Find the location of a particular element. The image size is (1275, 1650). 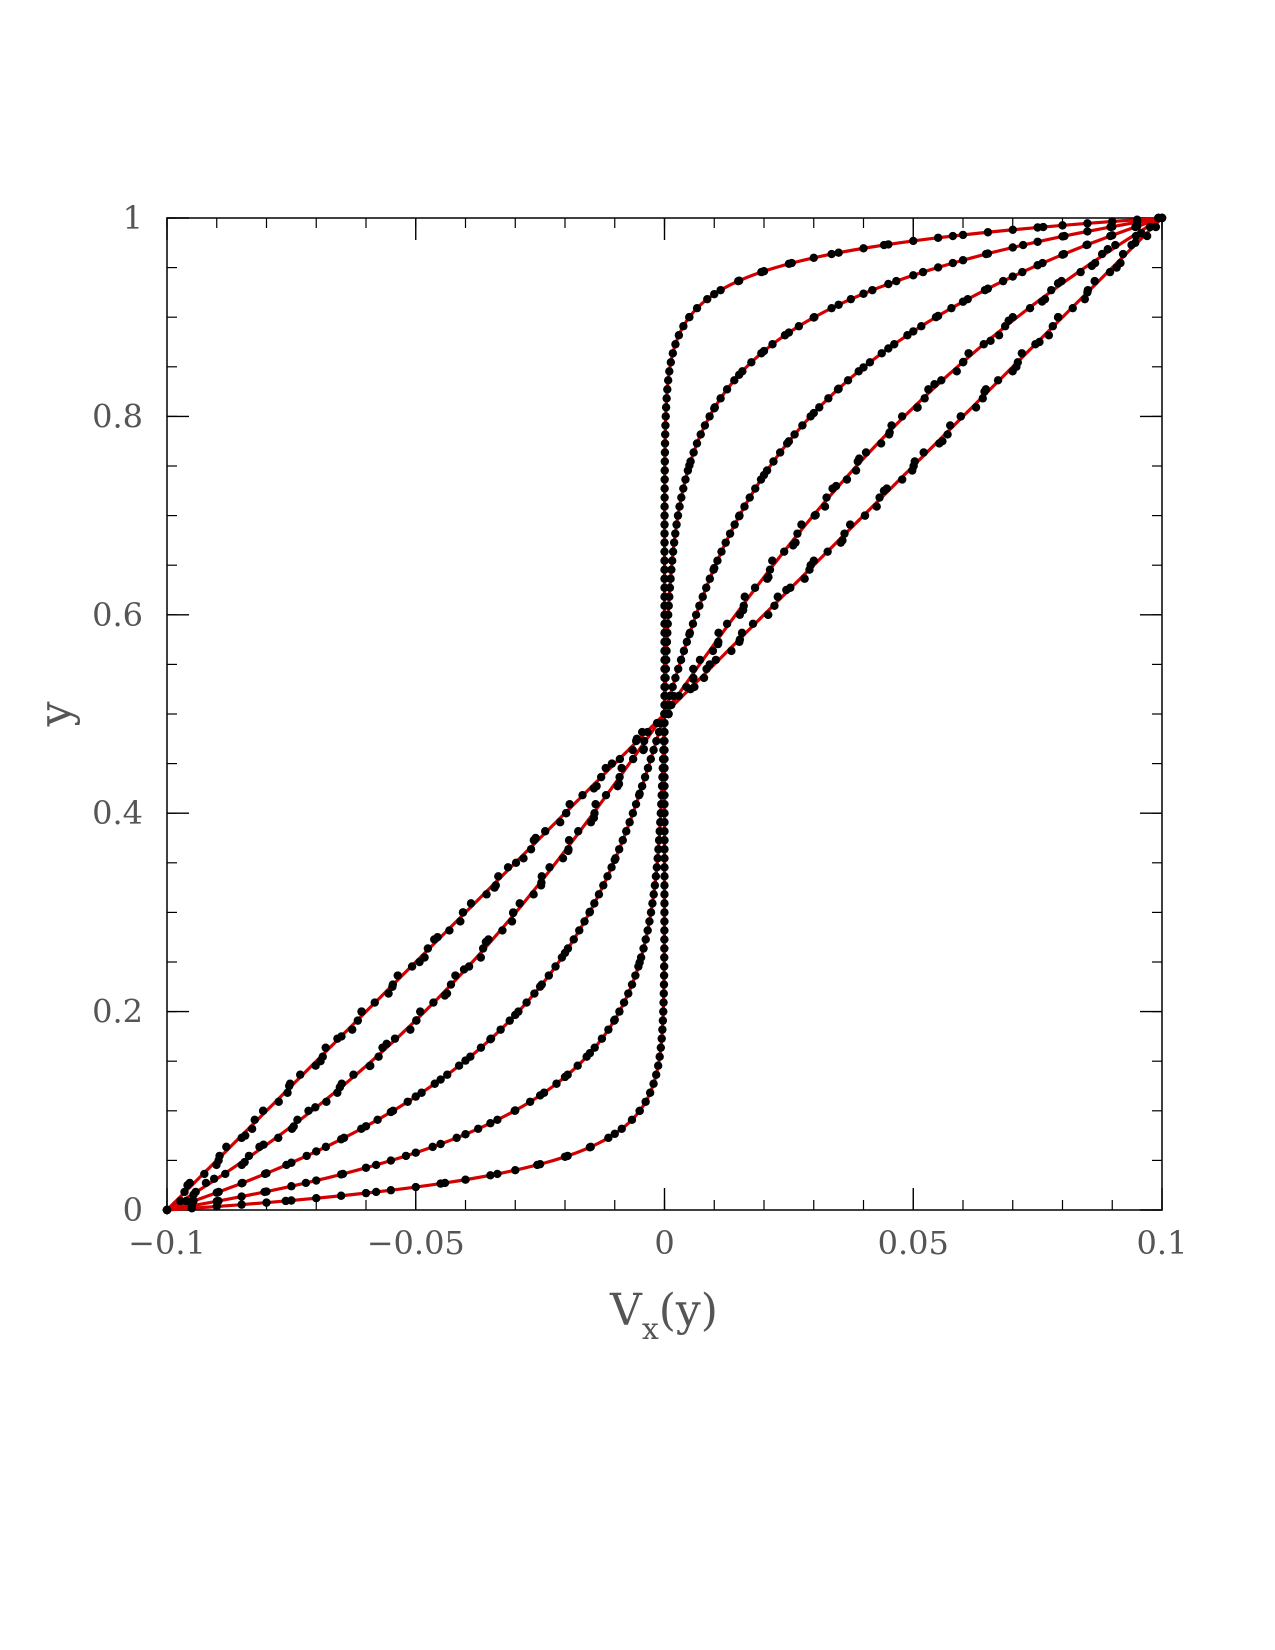

x-tick-label: −0.05 is located at coordinates (416, 1243).